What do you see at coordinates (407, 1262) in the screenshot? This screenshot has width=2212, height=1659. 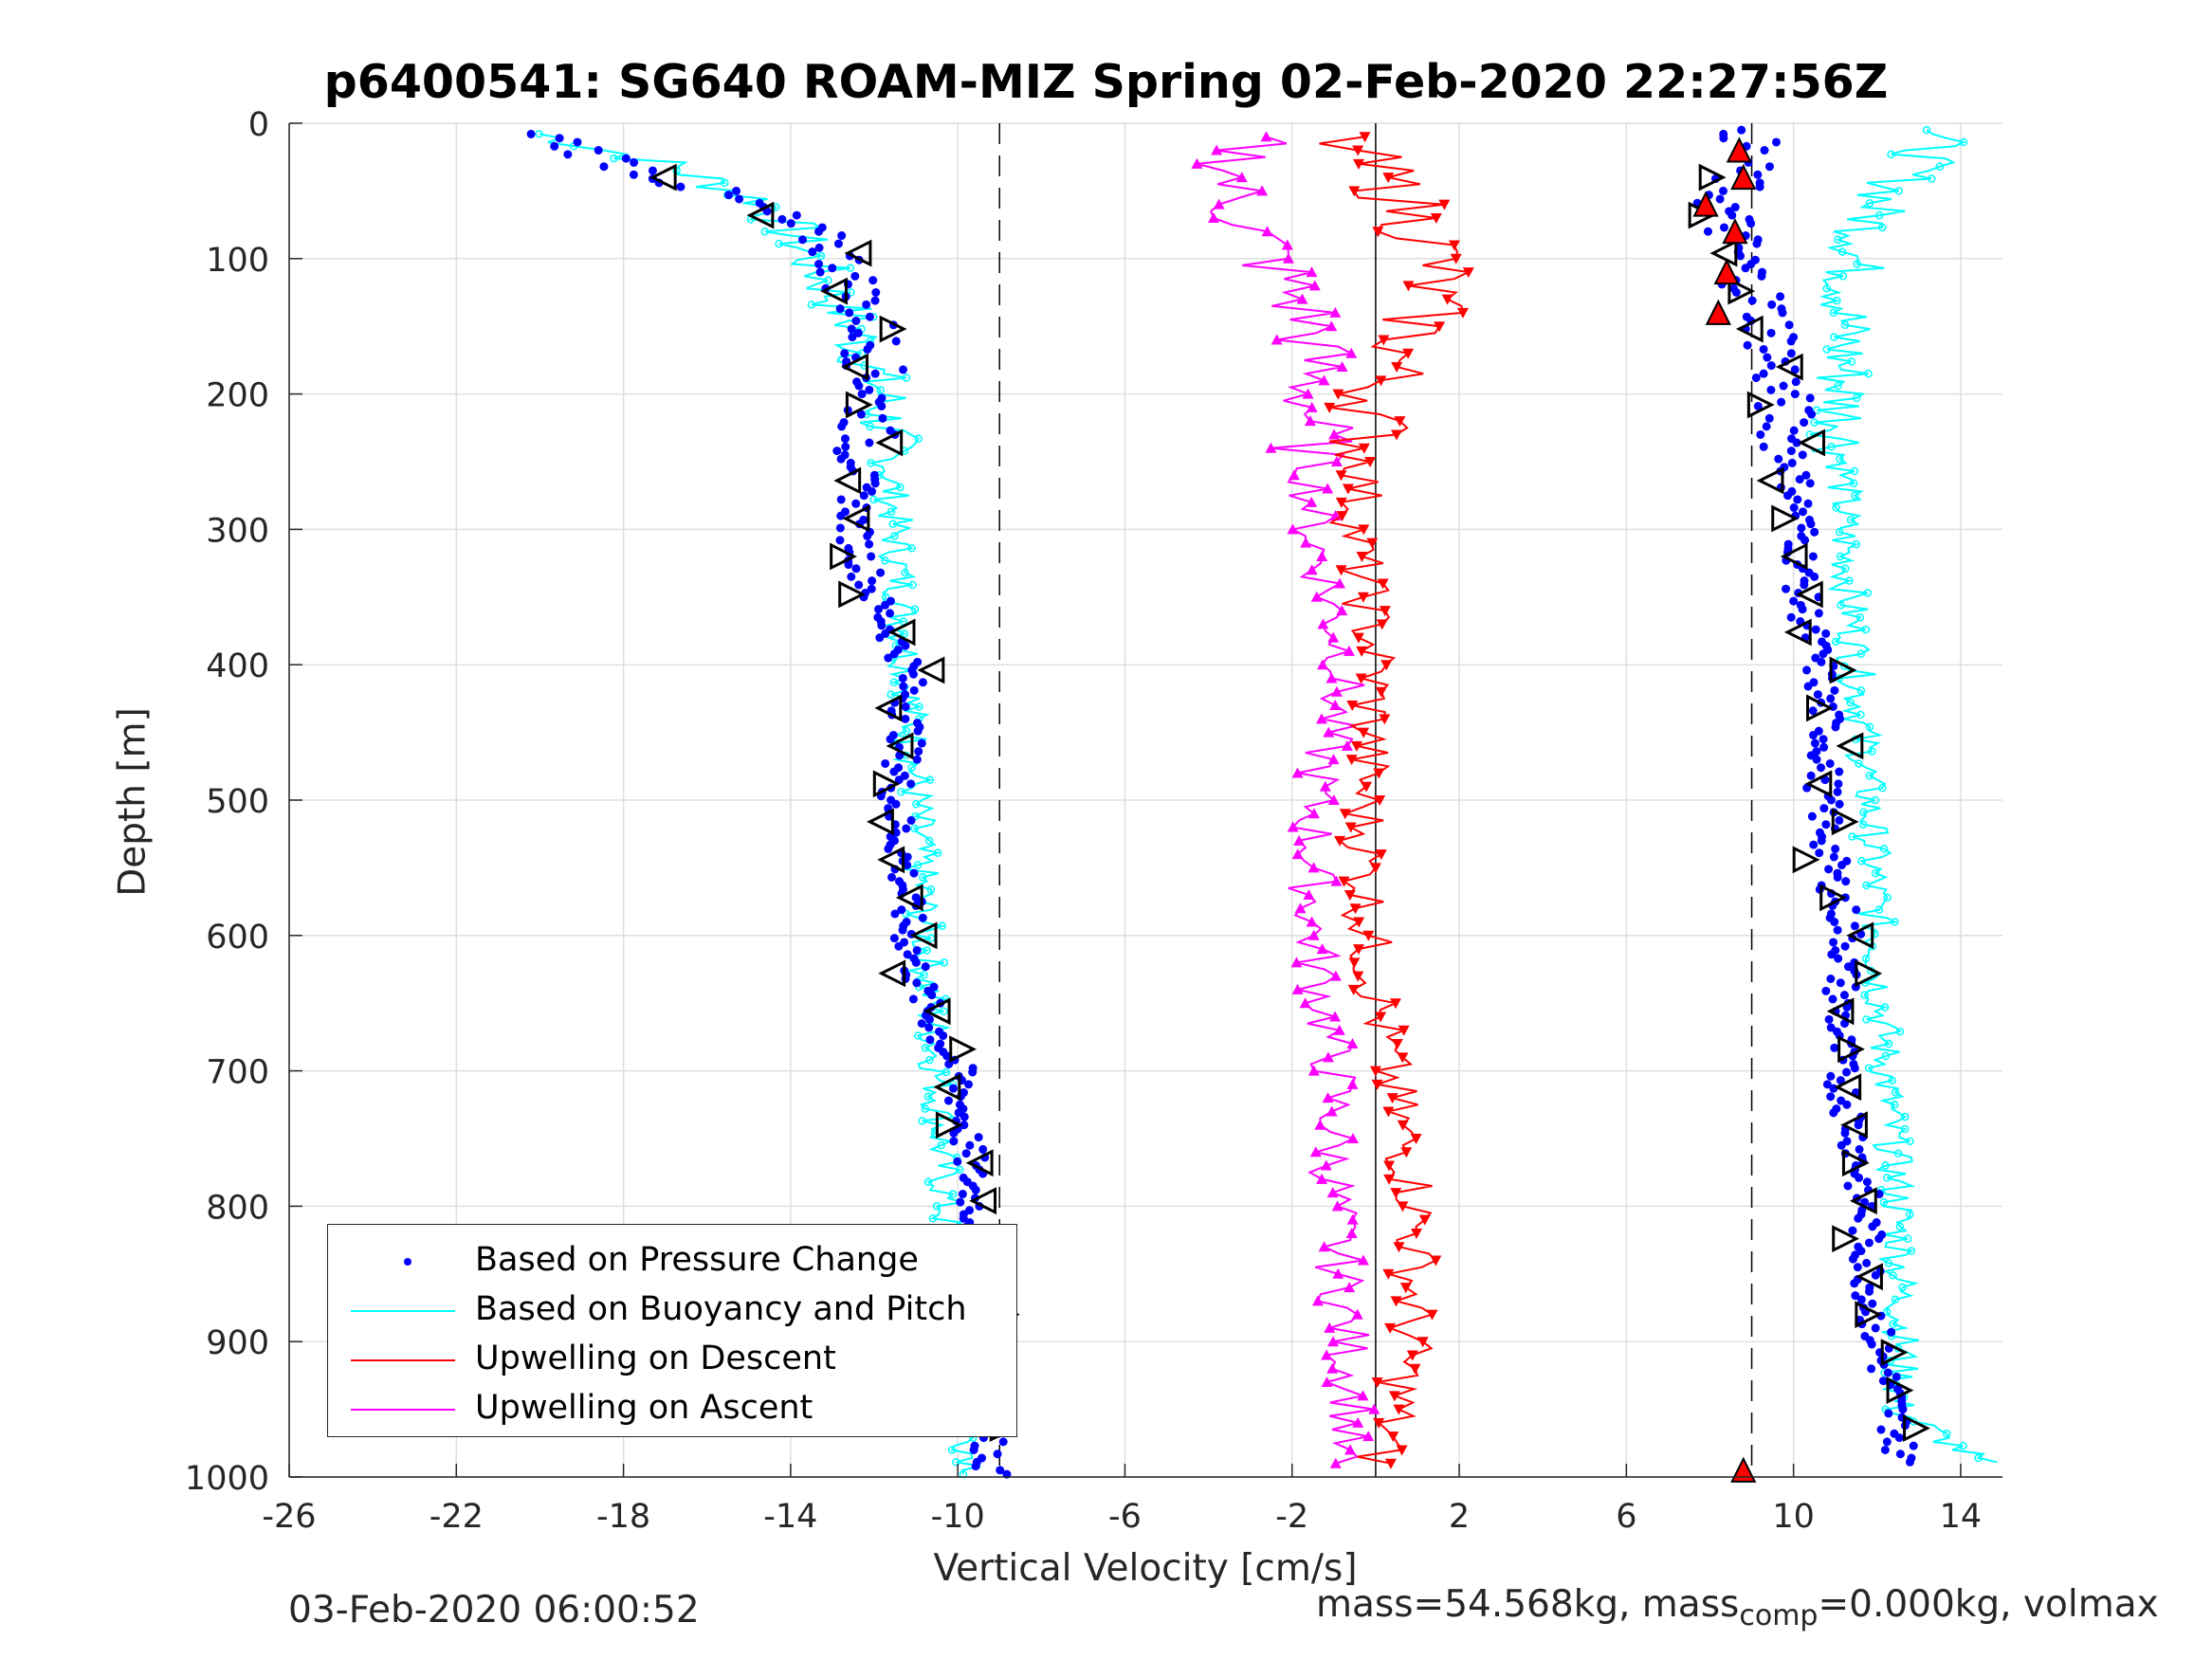 I see `legend-dot-icon` at bounding box center [407, 1262].